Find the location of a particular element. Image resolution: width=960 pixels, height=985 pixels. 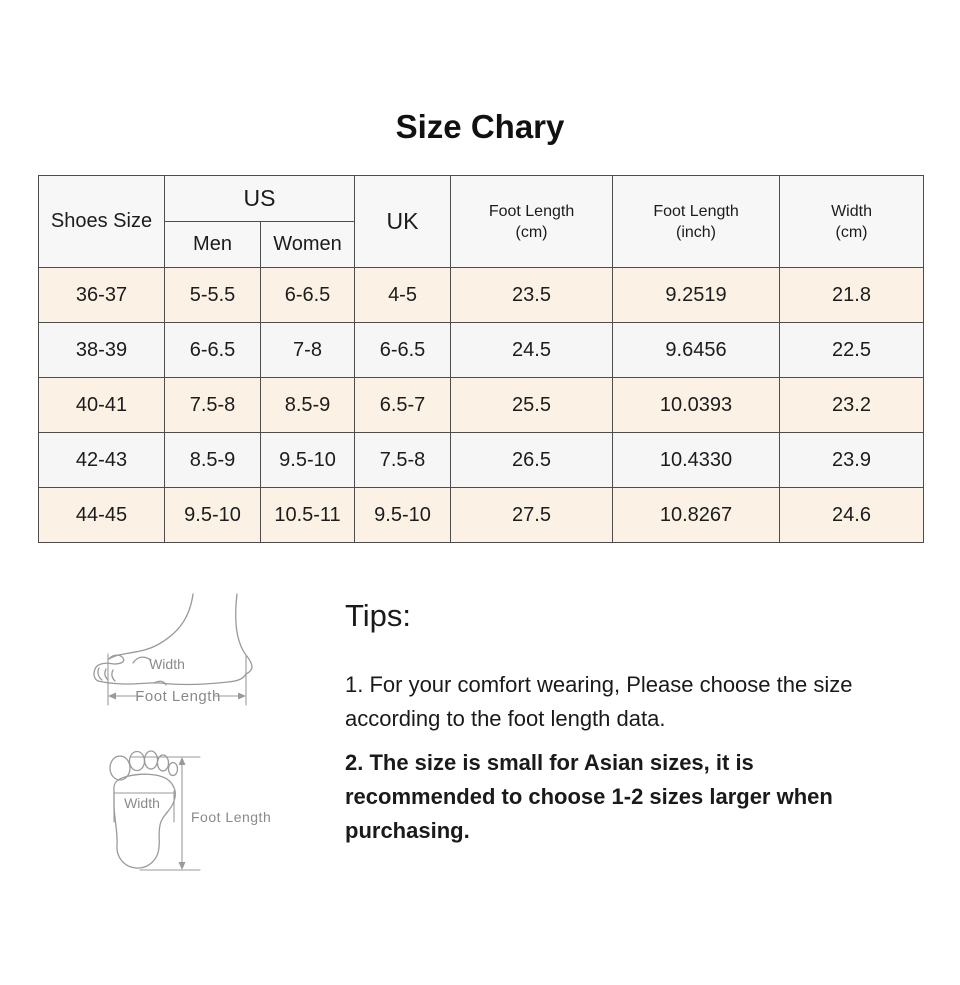

header-width-cm-line1: Width is located at coordinates (851, 211).